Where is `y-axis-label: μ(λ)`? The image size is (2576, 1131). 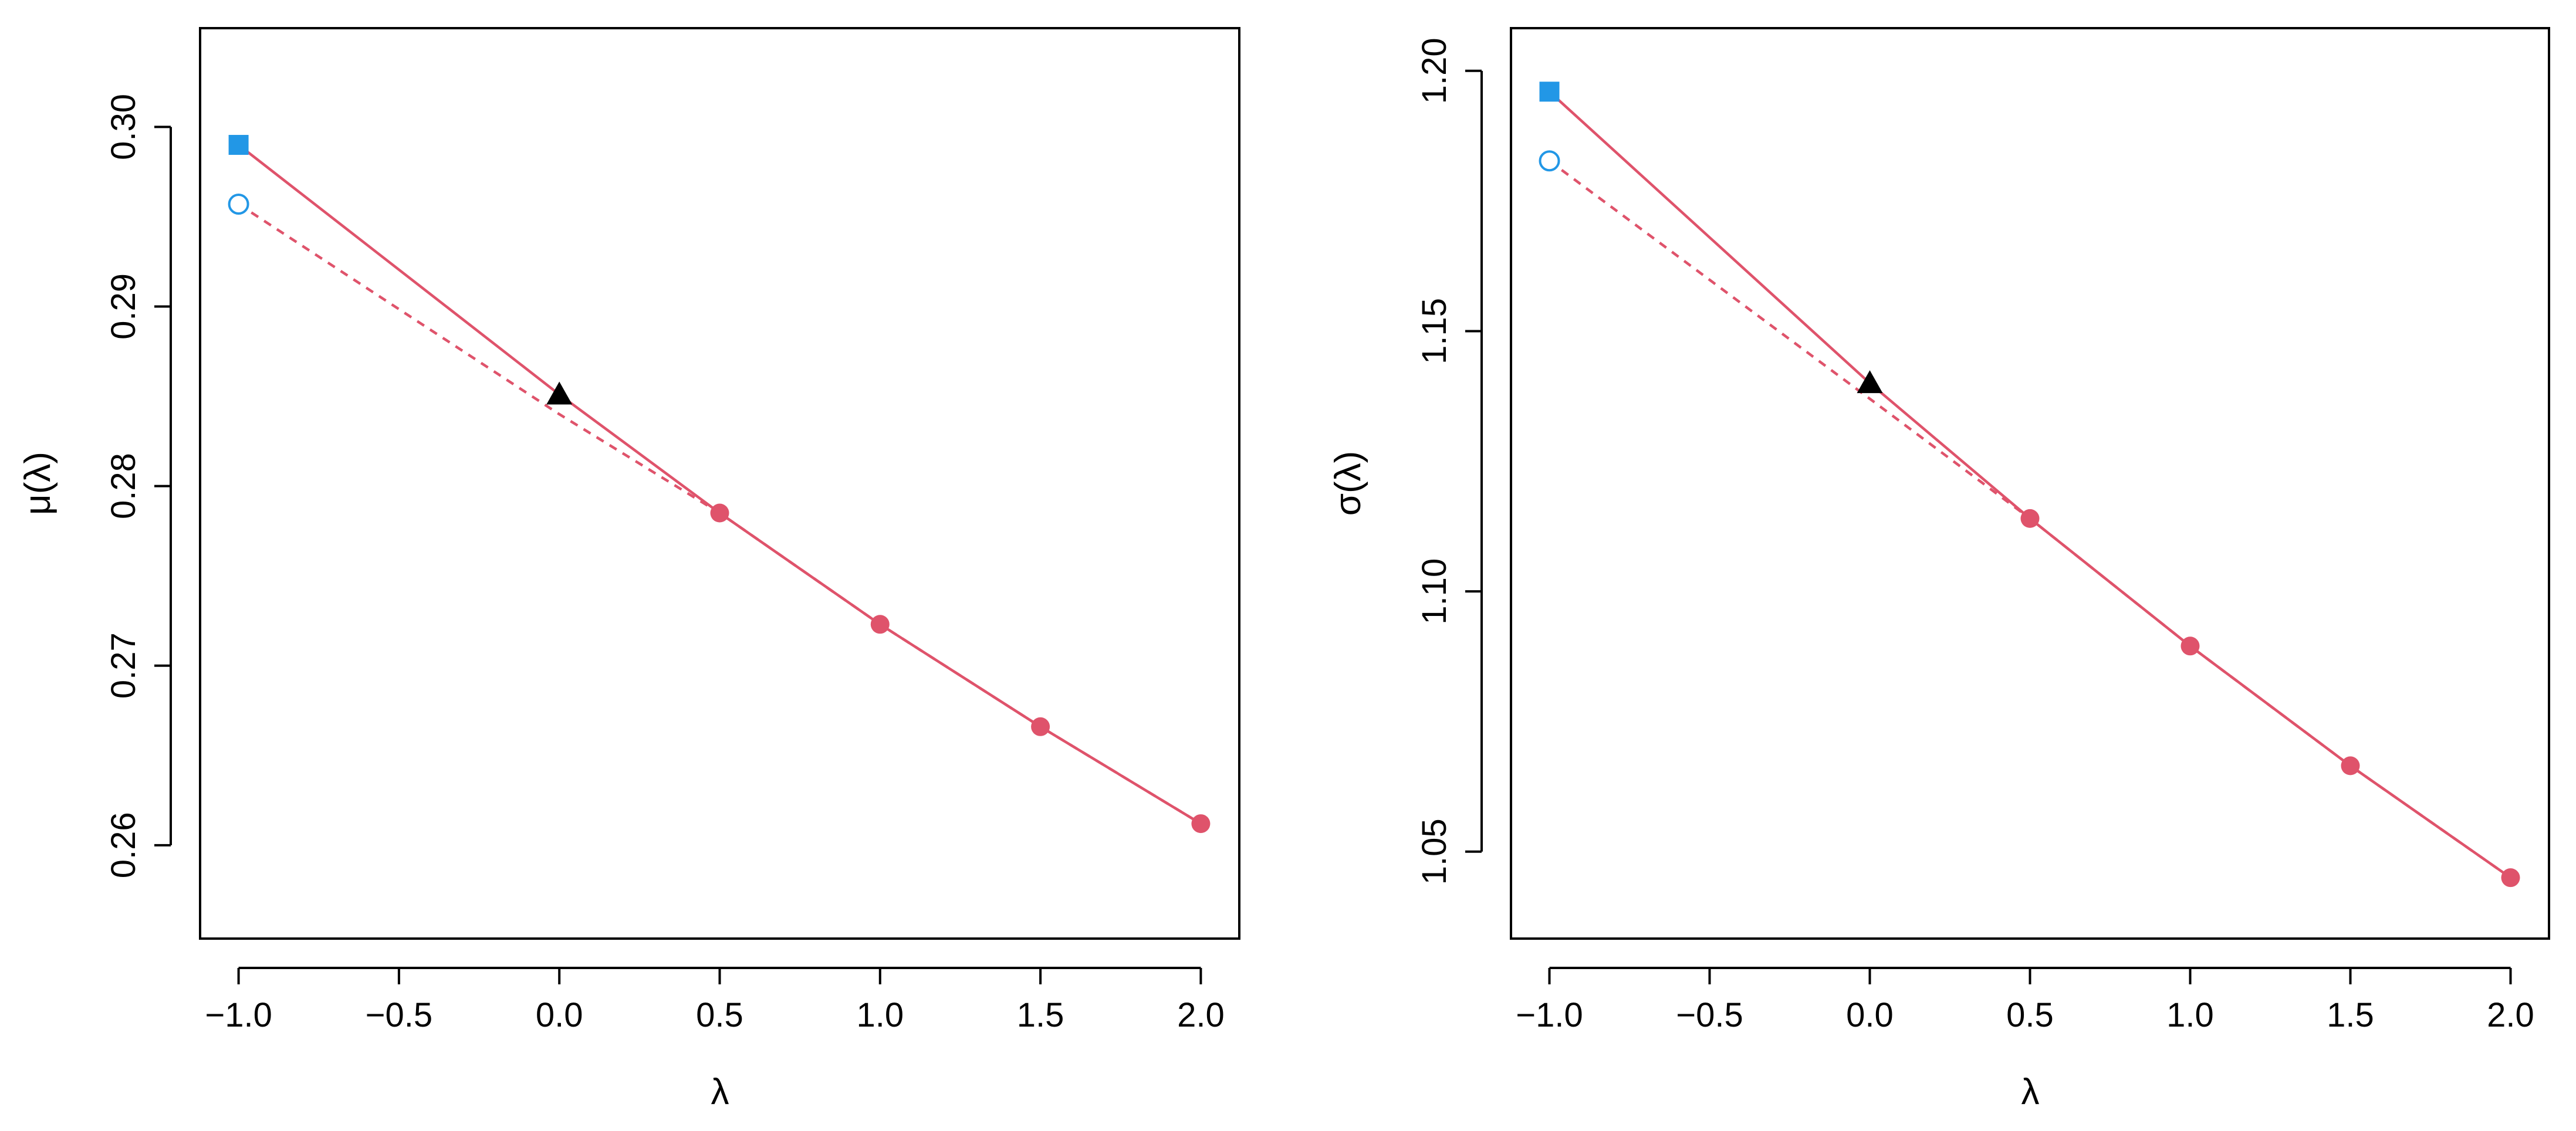
y-axis-label: μ(λ) is located at coordinates (38, 483).